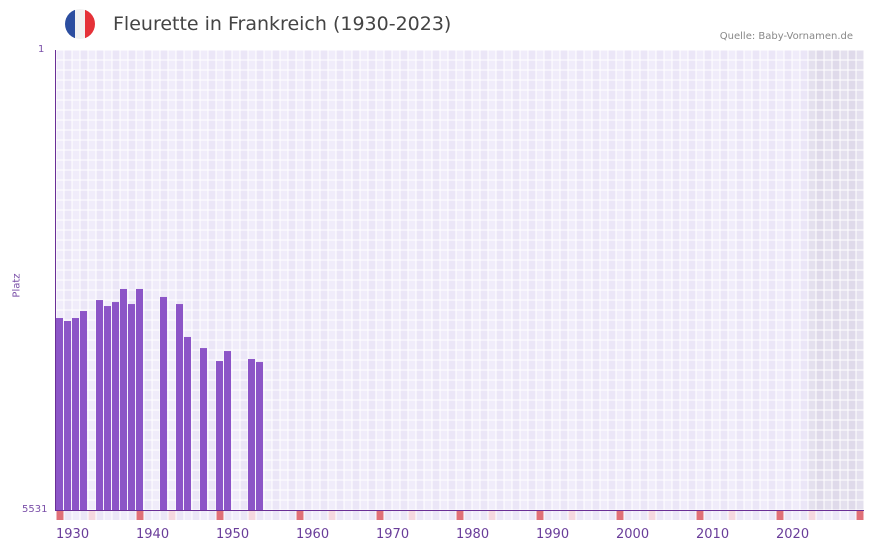 This screenshot has height=552, width=873. I want to click on x-axis-labels: 1930 1940 1950 1960 1970 1980 1990 2000 2010 2020, so click(436, 537).